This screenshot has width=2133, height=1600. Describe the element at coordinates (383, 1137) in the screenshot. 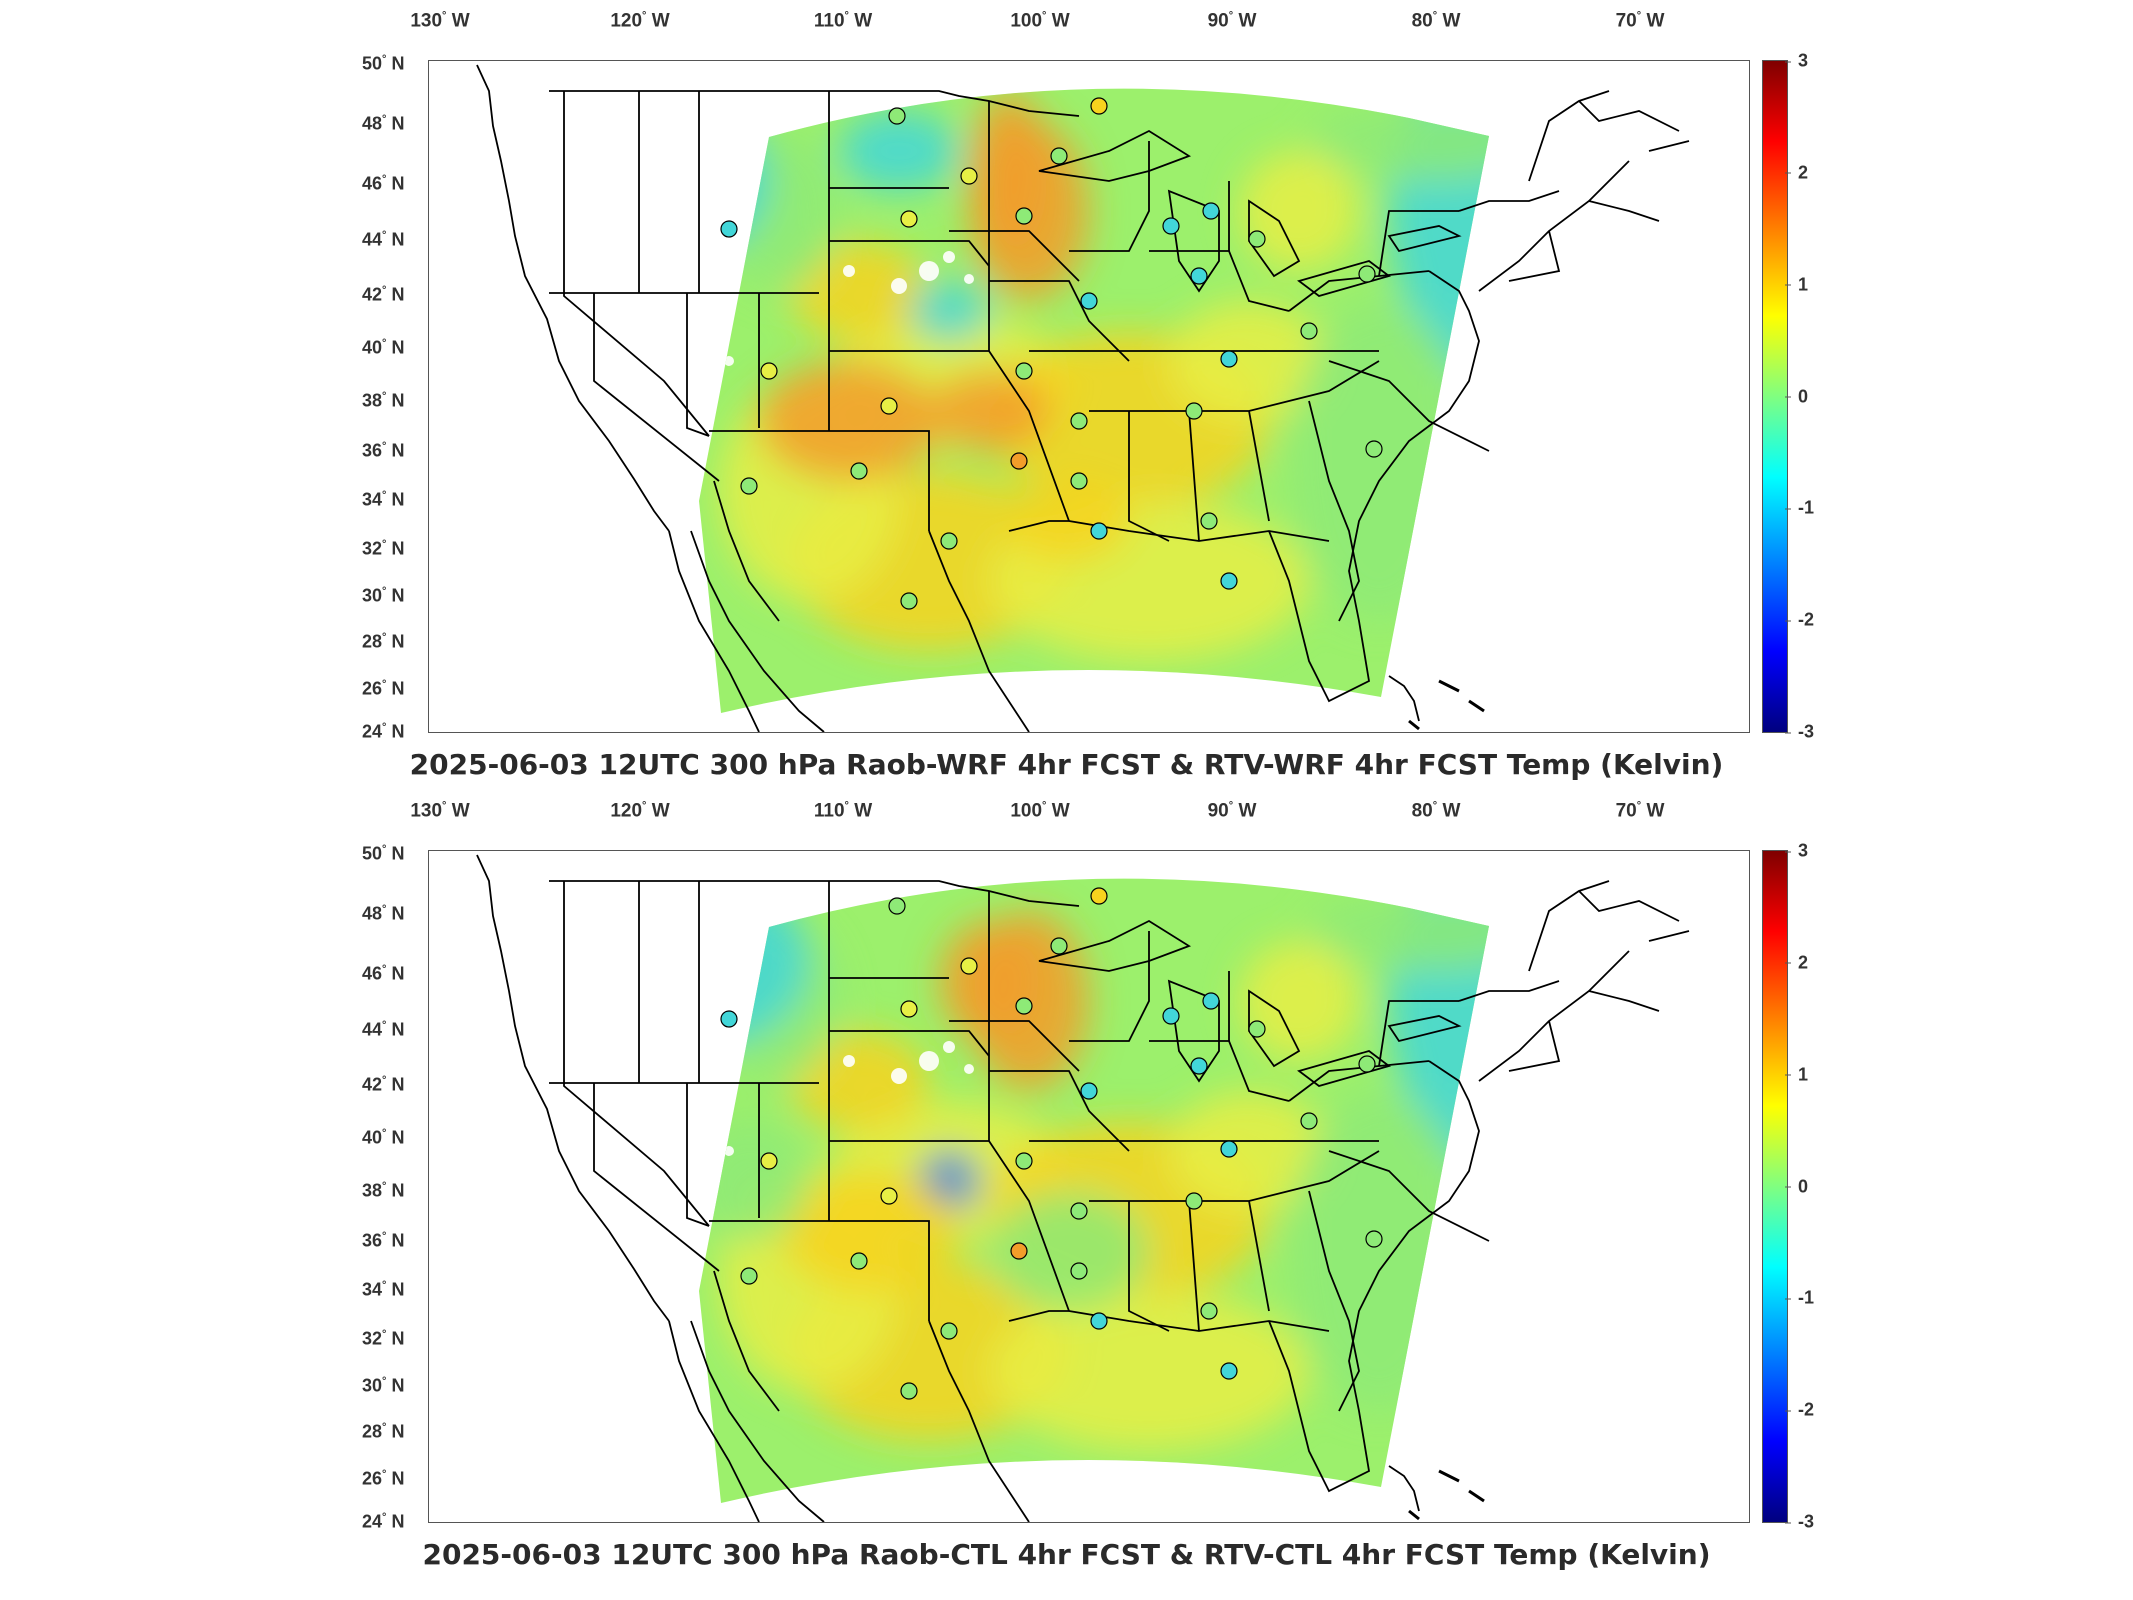

I see `lat-tick-label: 40° N` at that location.